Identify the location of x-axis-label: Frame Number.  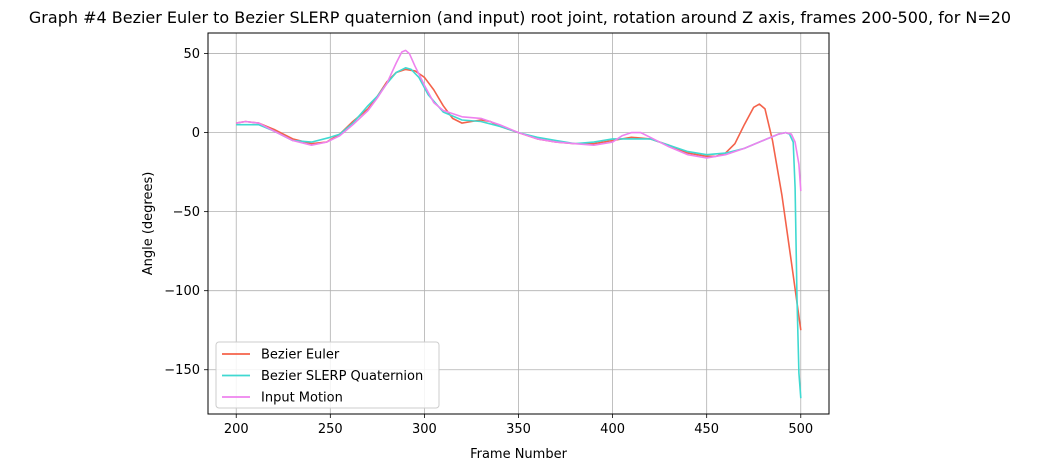
(519, 454).